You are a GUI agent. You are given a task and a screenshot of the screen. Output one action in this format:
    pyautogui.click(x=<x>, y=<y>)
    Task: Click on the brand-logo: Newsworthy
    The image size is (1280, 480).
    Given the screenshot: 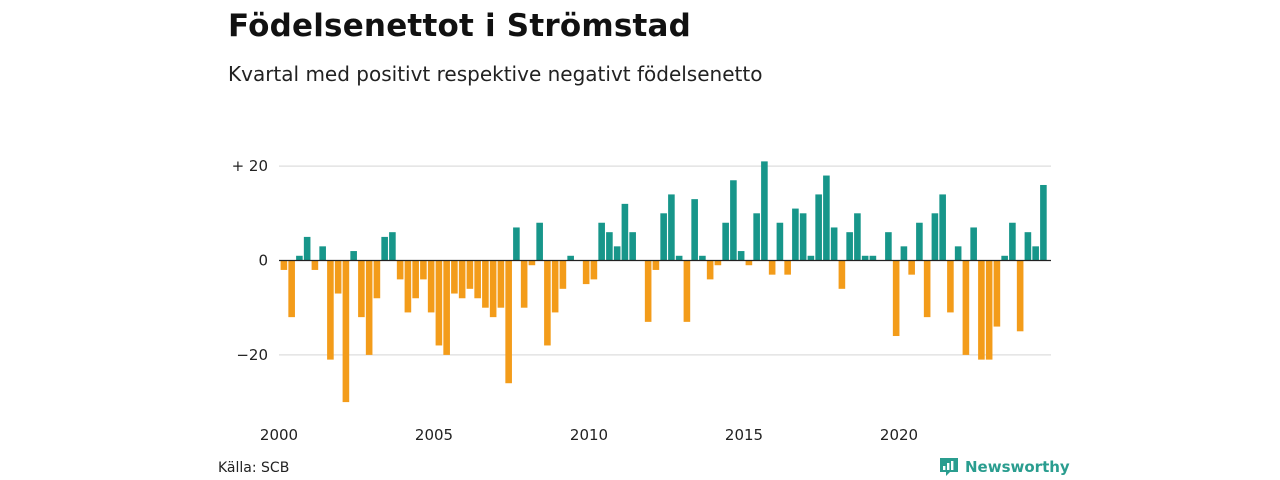 What is the action you would take?
    pyautogui.click(x=1004, y=467)
    